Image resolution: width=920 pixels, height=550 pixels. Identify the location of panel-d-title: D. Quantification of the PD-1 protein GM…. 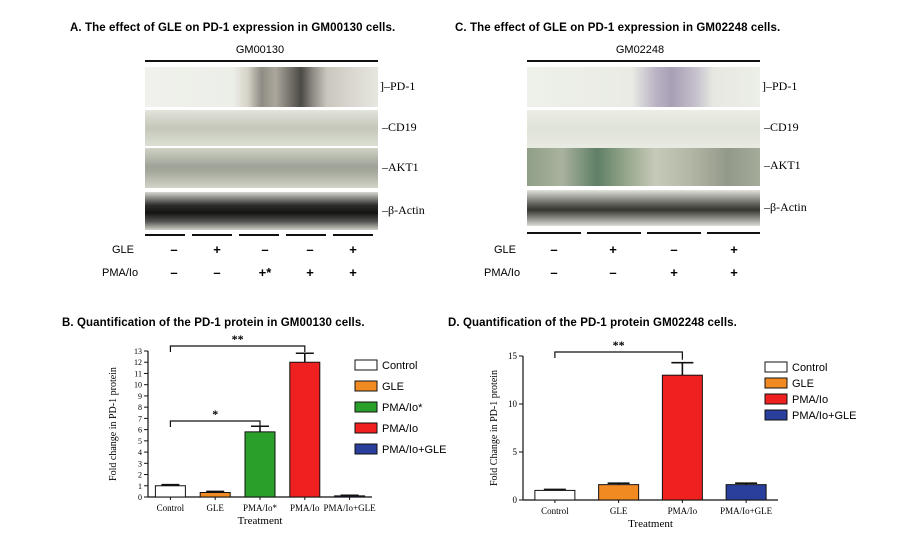
(592, 323).